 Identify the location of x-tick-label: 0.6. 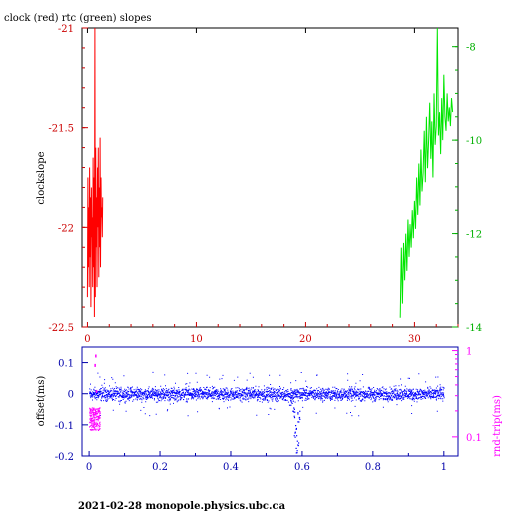
(302, 467).